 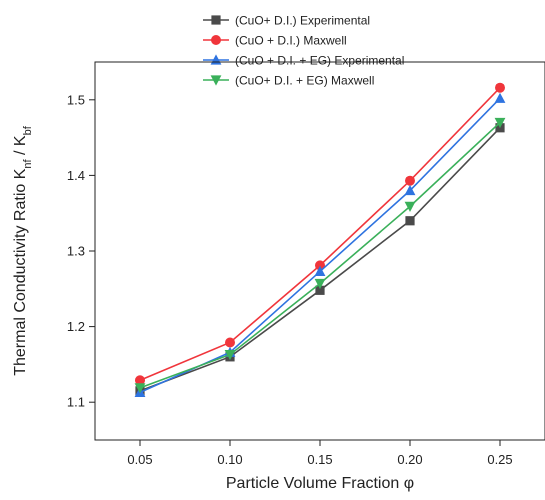 I want to click on legend-label: (CuO + D.I. + EG) Experimental, so click(x=319, y=61).